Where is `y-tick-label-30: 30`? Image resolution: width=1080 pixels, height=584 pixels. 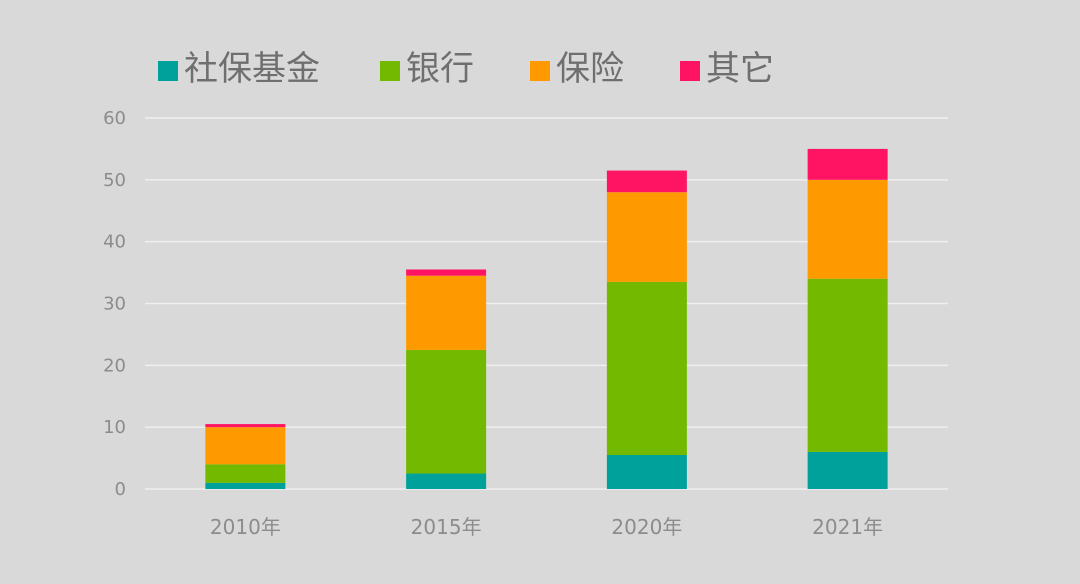
y-tick-label-30: 30 is located at coordinates (114, 304).